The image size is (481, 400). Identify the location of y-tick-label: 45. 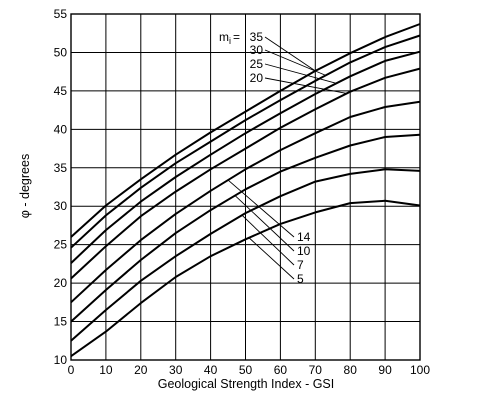
(61, 91).